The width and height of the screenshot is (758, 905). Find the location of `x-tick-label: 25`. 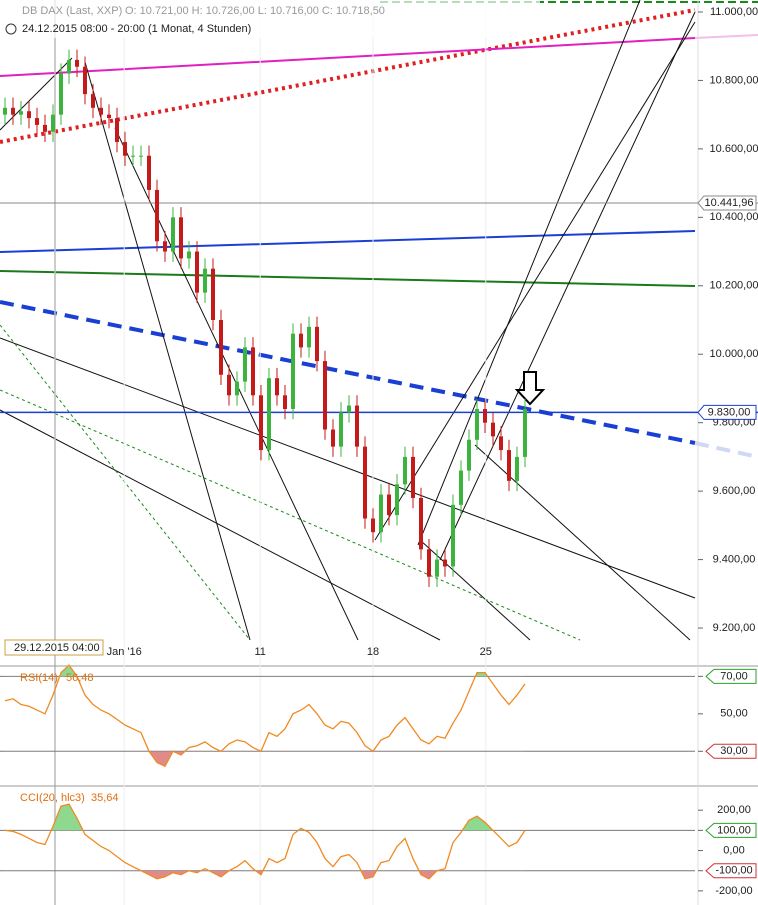

x-tick-label: 25 is located at coordinates (486, 652).